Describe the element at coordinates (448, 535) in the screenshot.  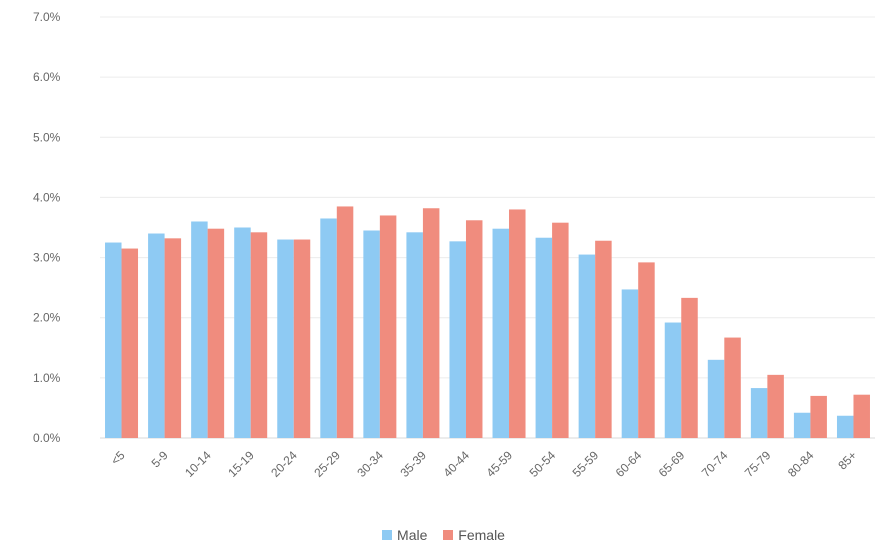
I see `legend-swatch-female` at that location.